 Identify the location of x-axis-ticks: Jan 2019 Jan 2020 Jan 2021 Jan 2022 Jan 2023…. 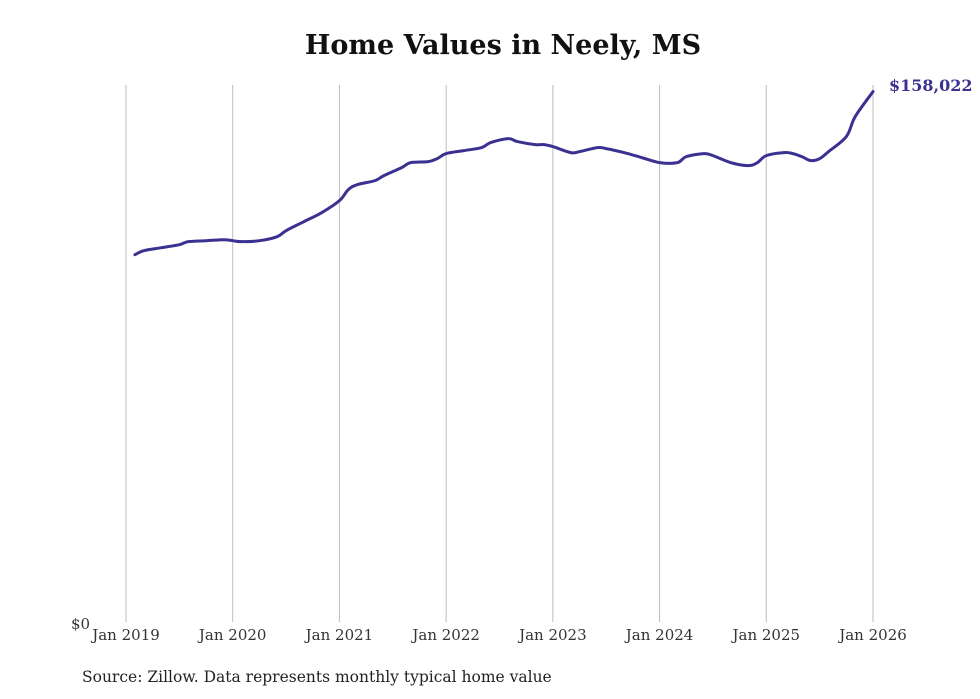
(498, 635).